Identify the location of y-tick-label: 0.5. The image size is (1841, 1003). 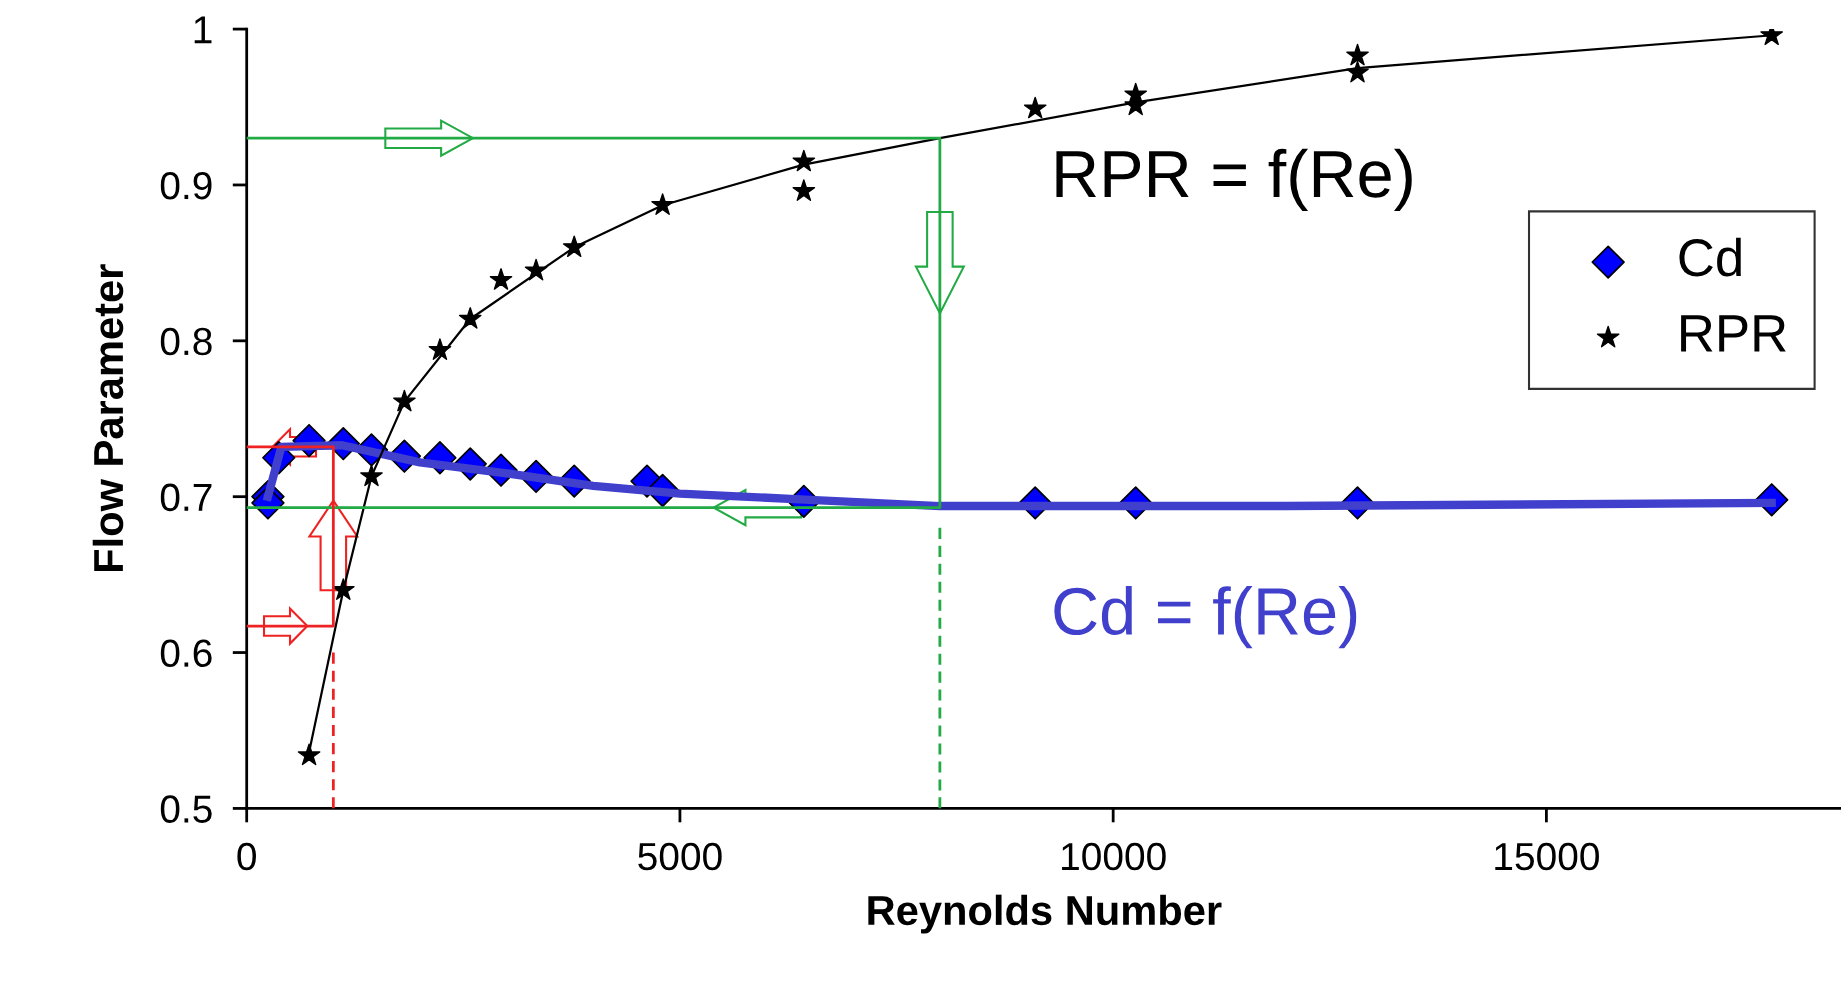
(186, 809).